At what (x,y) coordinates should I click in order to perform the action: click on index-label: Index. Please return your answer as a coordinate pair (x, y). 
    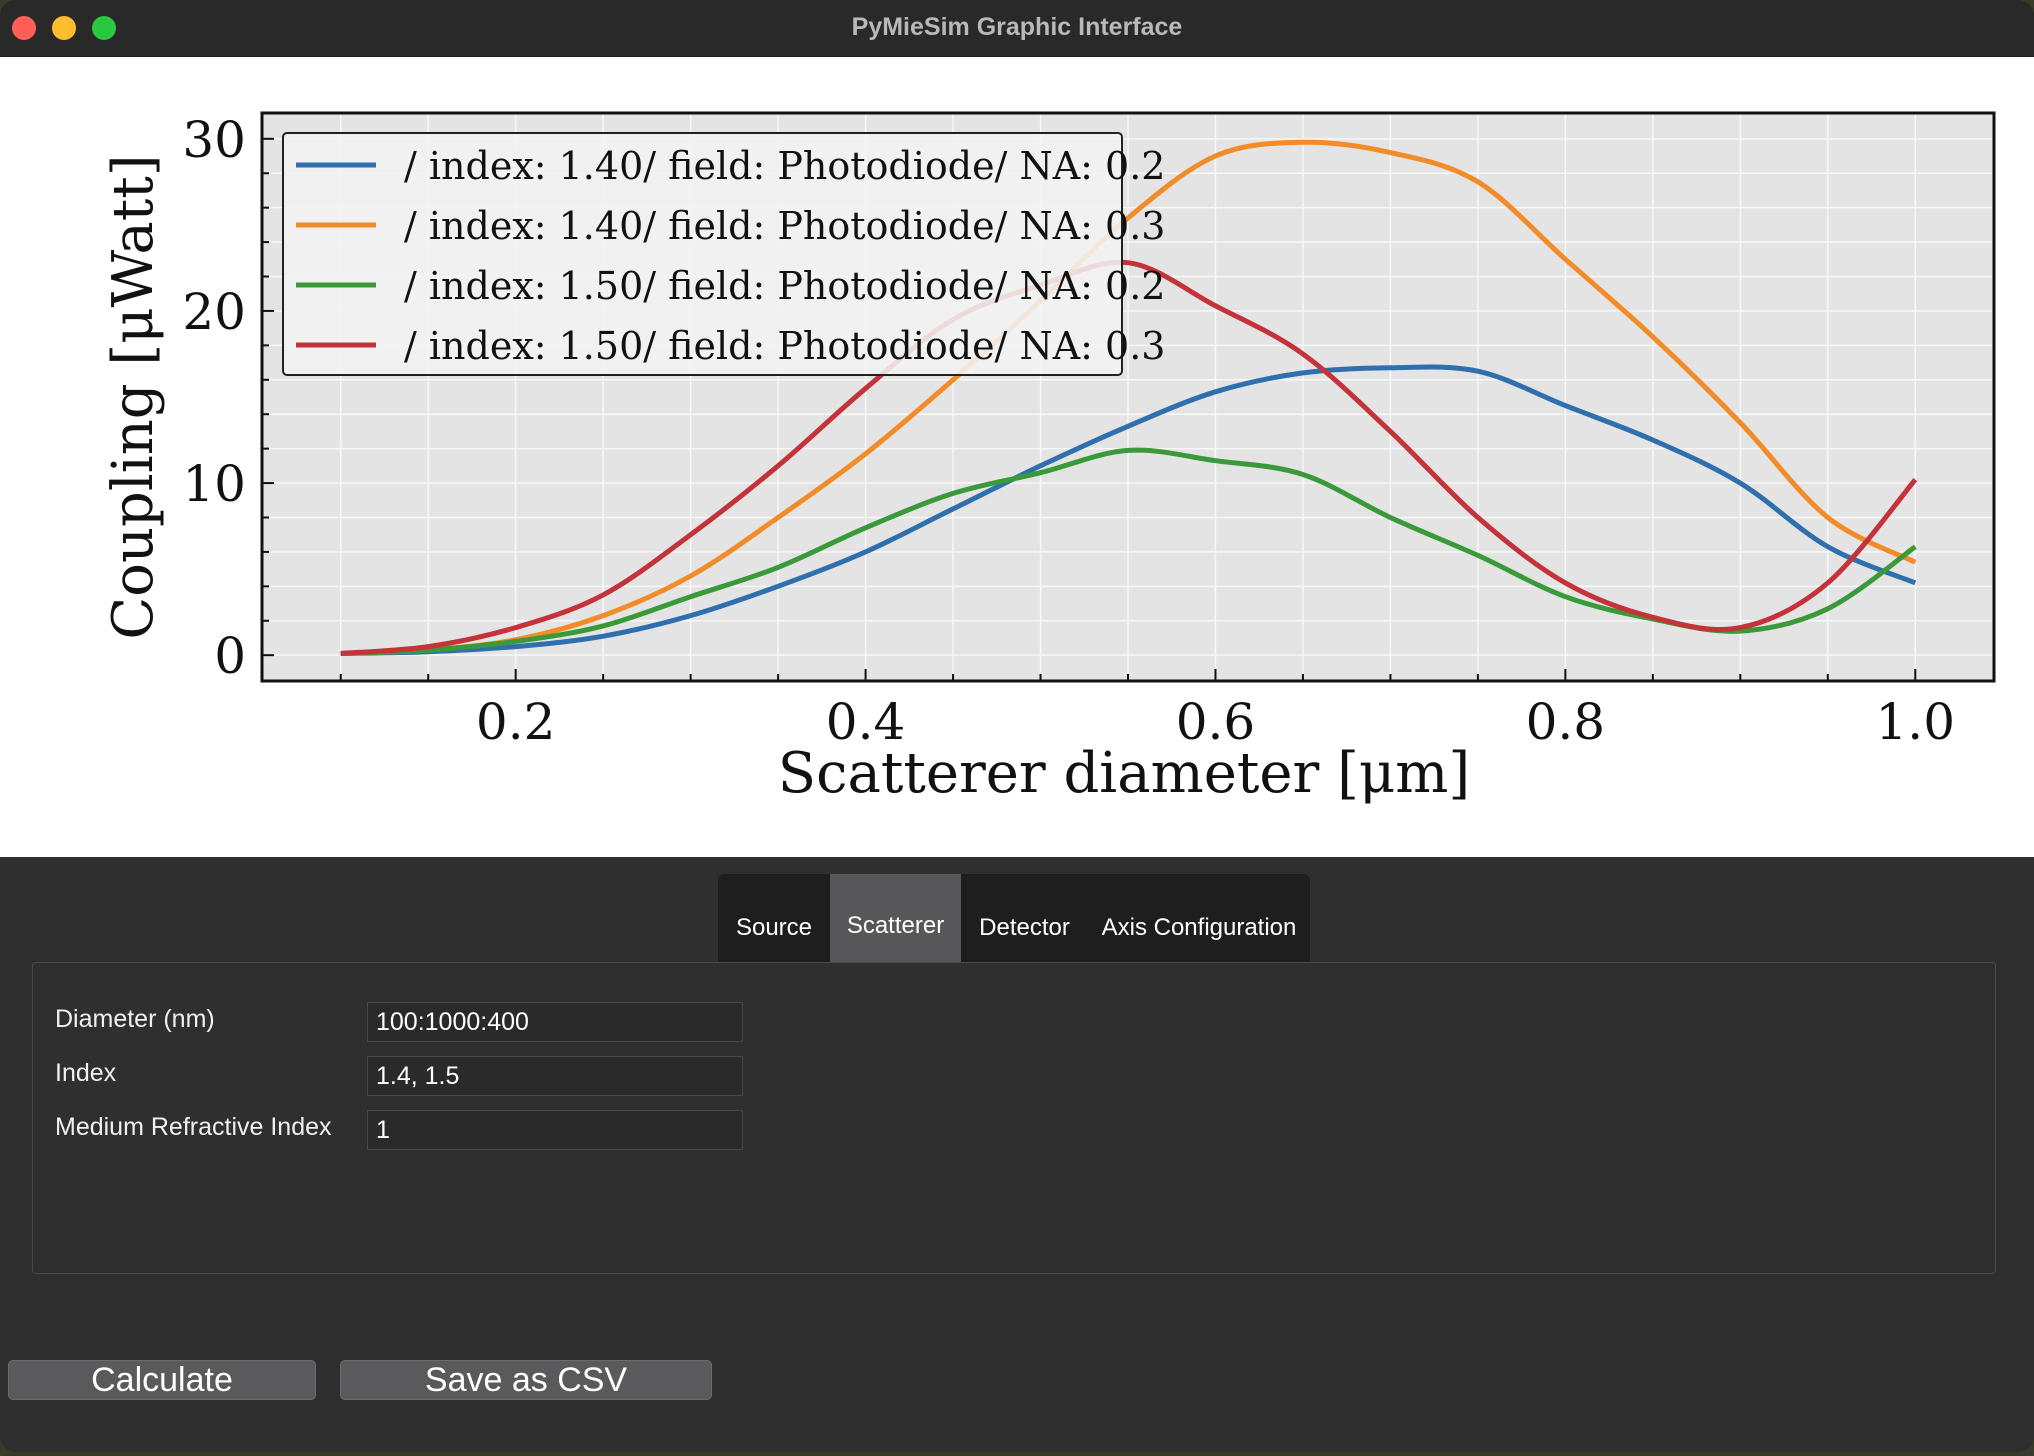
    Looking at the image, I should click on (86, 1073).